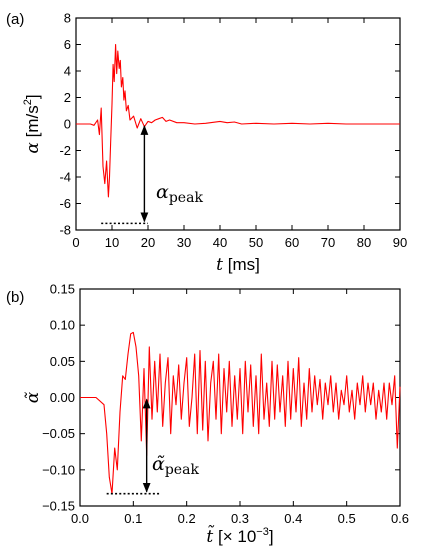  What do you see at coordinates (112, 242) in the screenshot?
I see `x-tick-label: 10` at bounding box center [112, 242].